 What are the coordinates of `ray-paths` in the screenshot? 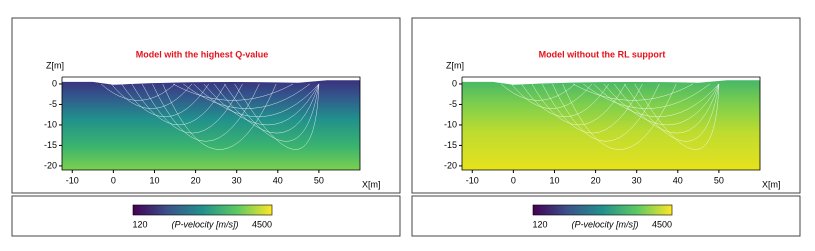 It's located at (210, 116).